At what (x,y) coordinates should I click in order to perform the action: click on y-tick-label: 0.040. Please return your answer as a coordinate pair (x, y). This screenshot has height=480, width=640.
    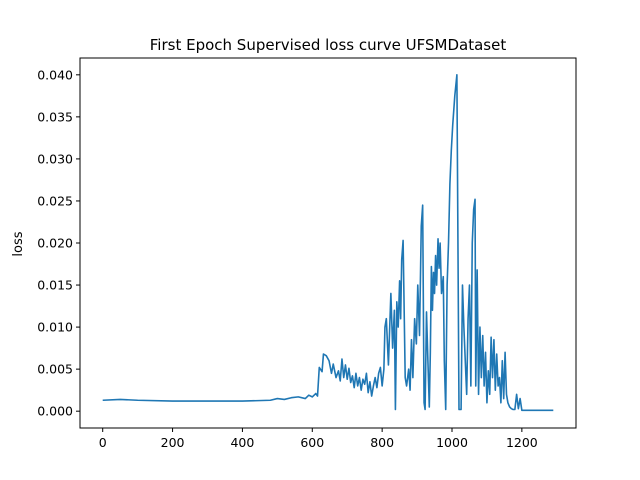
    Looking at the image, I should click on (55, 74).